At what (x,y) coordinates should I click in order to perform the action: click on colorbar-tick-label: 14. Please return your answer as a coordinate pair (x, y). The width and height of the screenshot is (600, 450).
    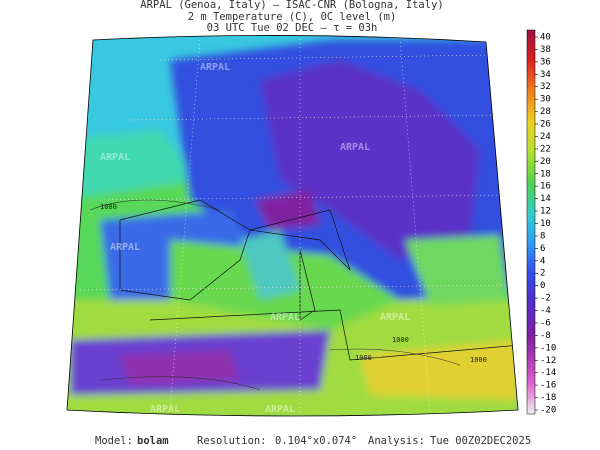
    Looking at the image, I should click on (545, 199).